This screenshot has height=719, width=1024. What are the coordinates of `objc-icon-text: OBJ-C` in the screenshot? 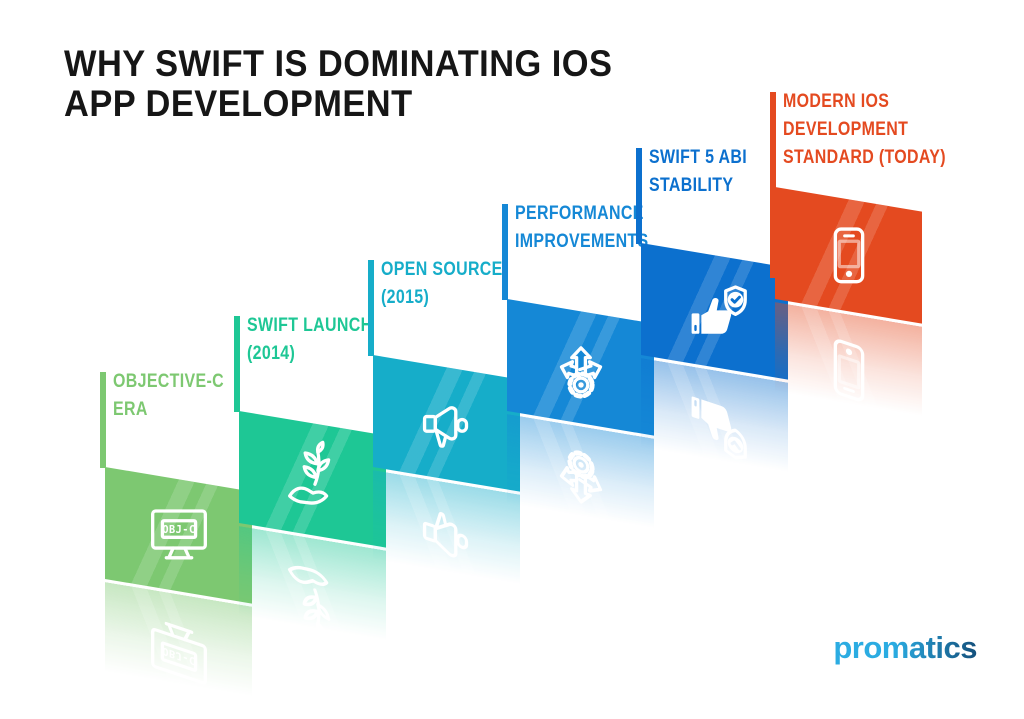 It's located at (178, 530).